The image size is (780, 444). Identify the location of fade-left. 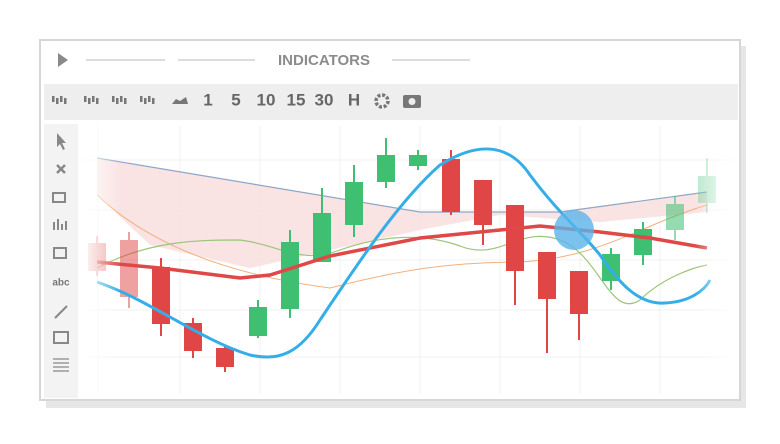
(100, 260).